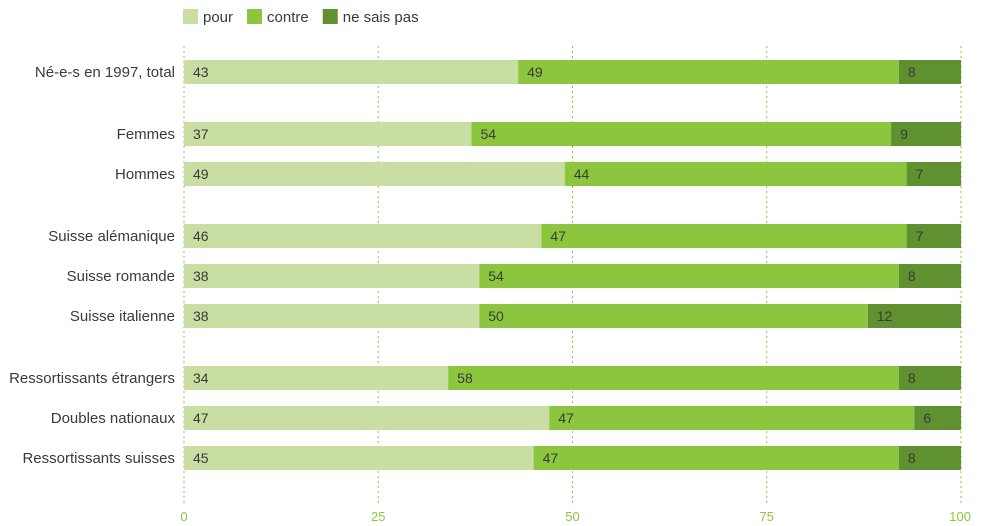  What do you see at coordinates (145, 174) in the screenshot?
I see `category-label-2: Hommes` at bounding box center [145, 174].